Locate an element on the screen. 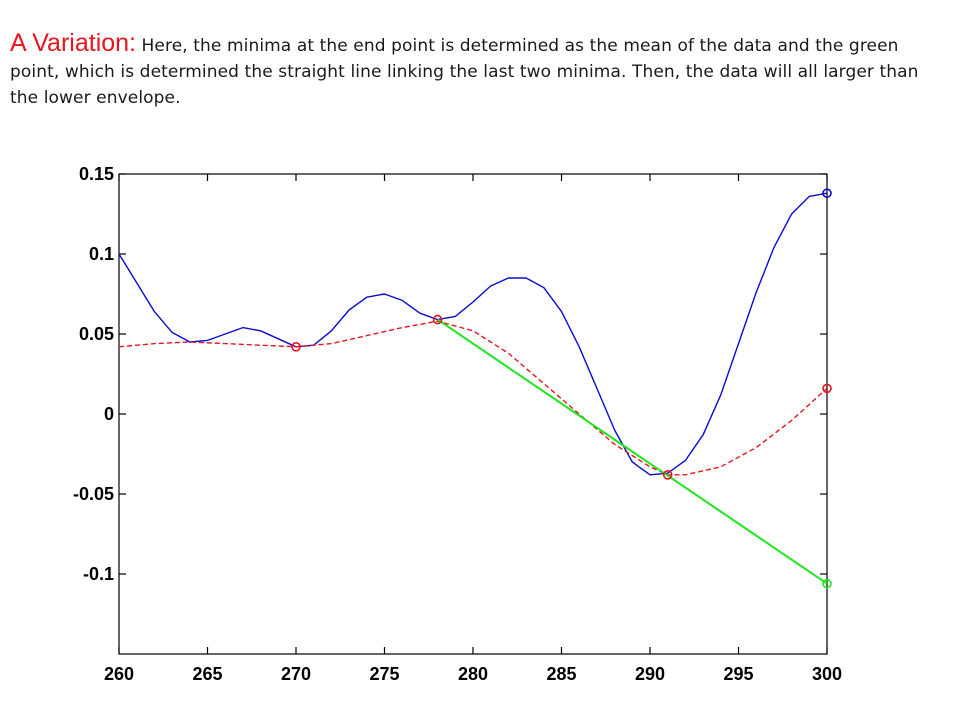 This screenshot has width=960, height=720. envelope-end-marker is located at coordinates (827, 388).